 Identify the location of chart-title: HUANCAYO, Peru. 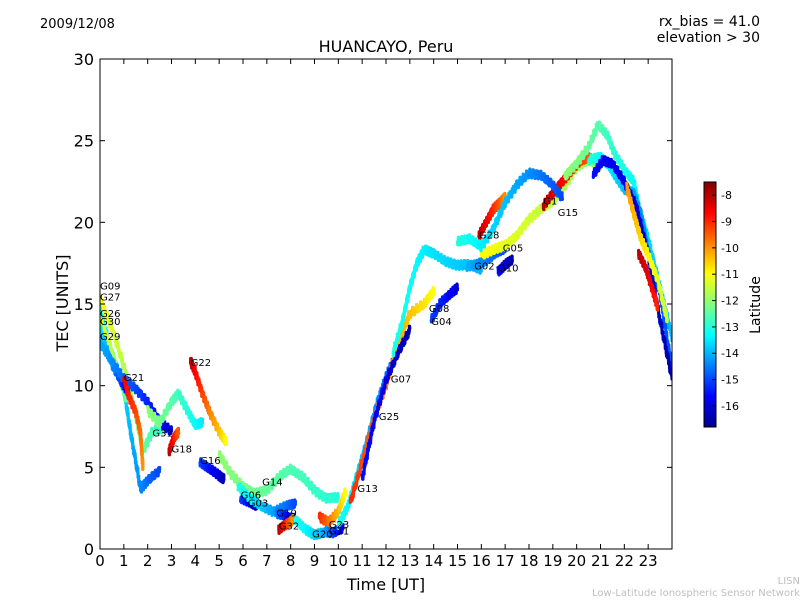
(386, 46).